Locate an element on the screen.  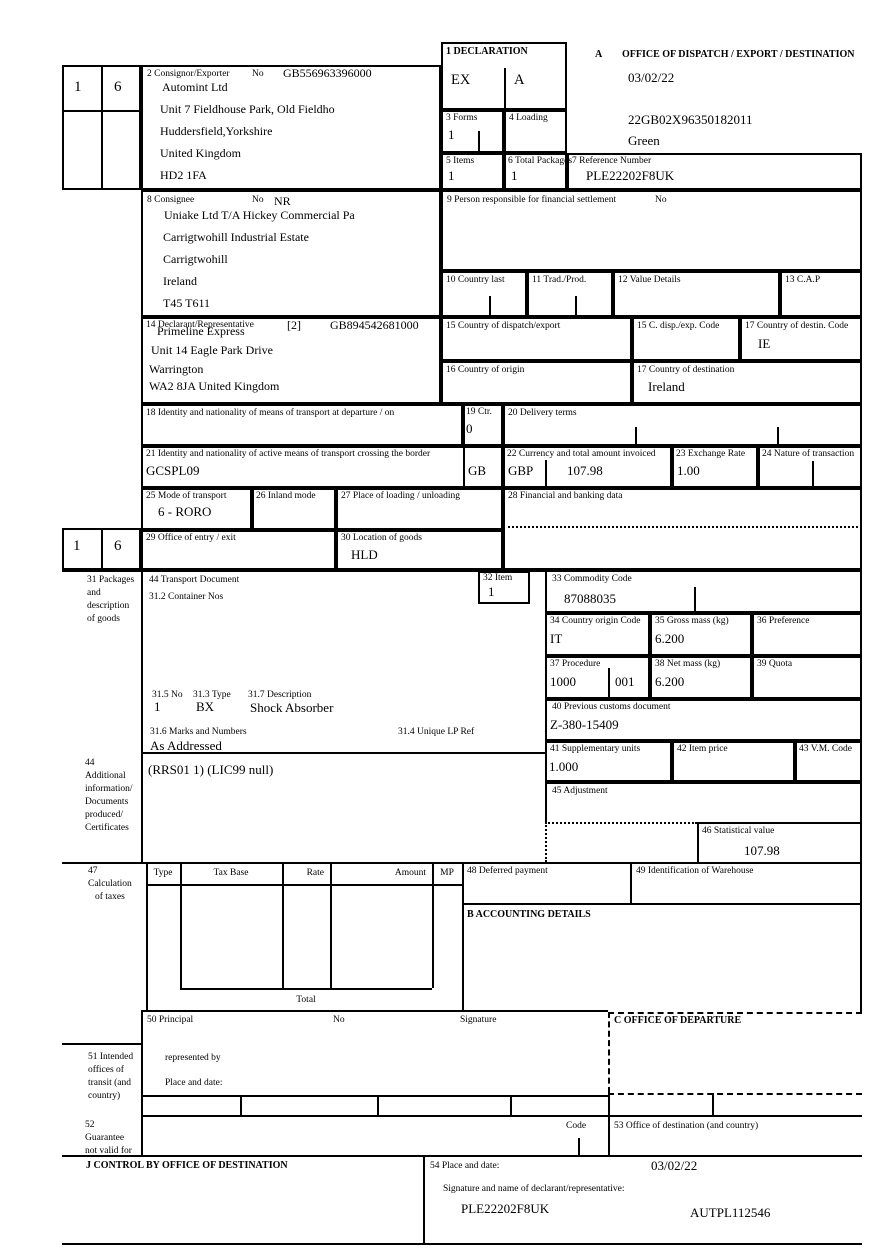
consignee-id: NR is located at coordinates (282, 201).